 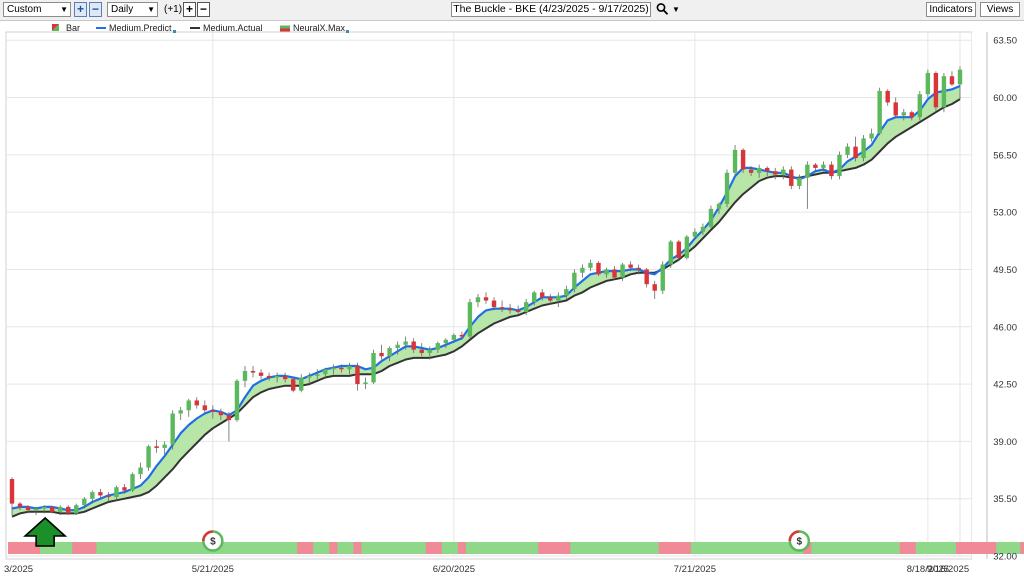 I want to click on range-select: Custom ▼, so click(x=37, y=9).